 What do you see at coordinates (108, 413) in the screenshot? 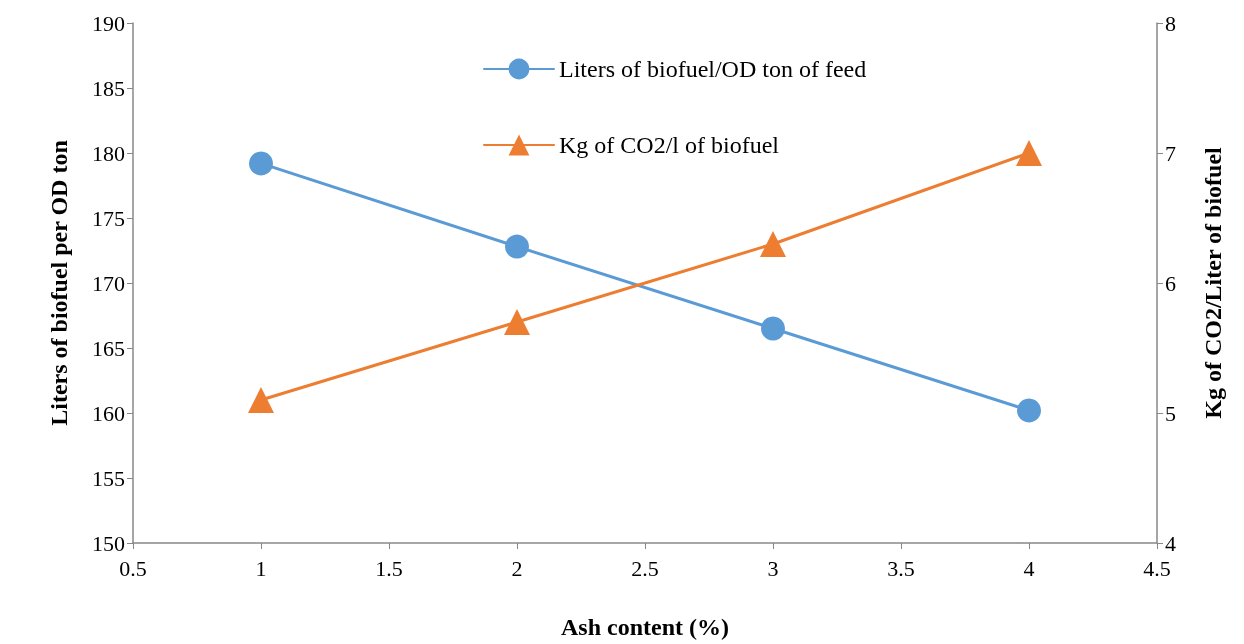
I see `y-tick-label: 160` at bounding box center [108, 413].